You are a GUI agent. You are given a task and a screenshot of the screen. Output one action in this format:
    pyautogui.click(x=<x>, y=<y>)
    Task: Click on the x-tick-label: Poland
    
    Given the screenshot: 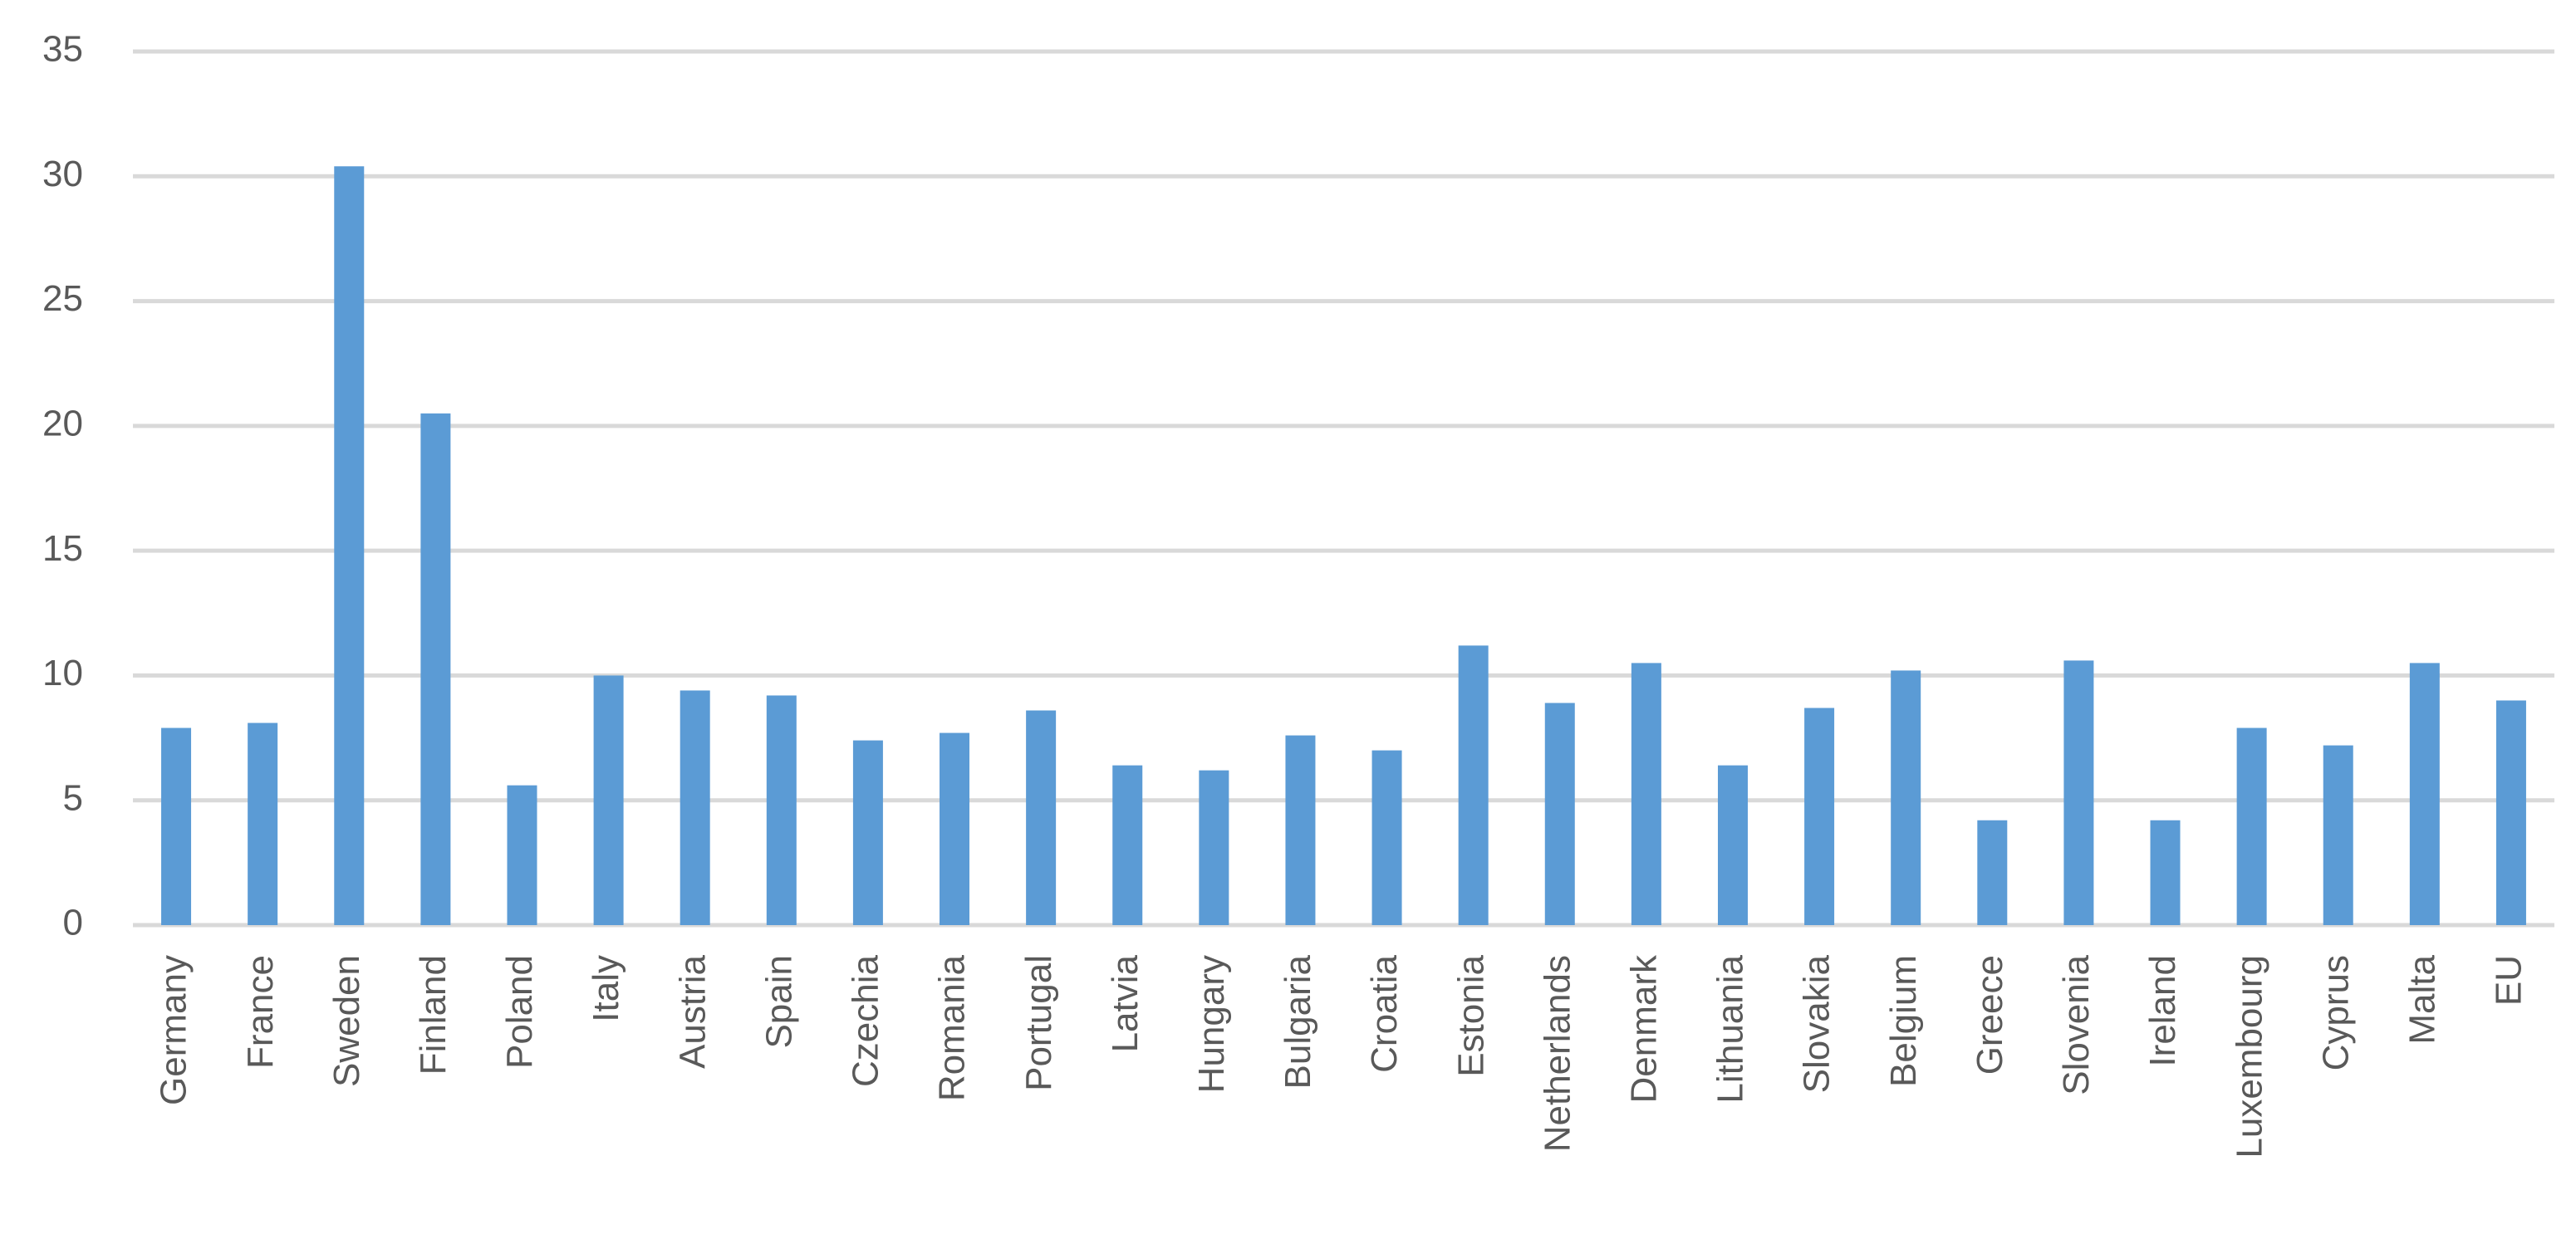 What is the action you would take?
    pyautogui.click(x=519, y=1012)
    